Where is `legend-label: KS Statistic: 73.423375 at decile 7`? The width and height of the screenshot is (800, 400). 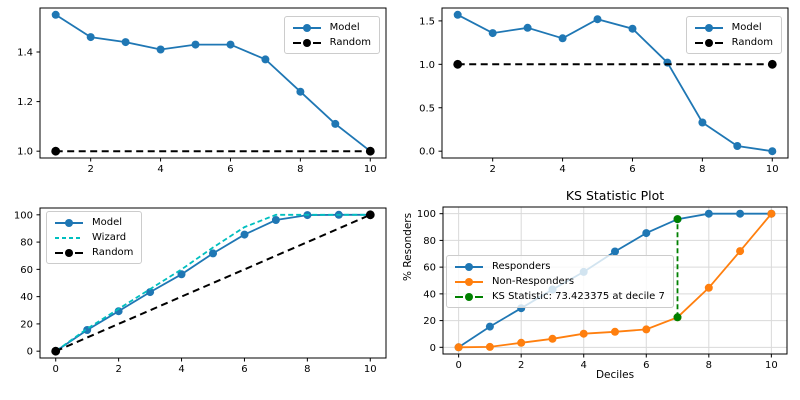
legend-label: KS Statistic: 73.423375 at decile 7 is located at coordinates (578, 296).